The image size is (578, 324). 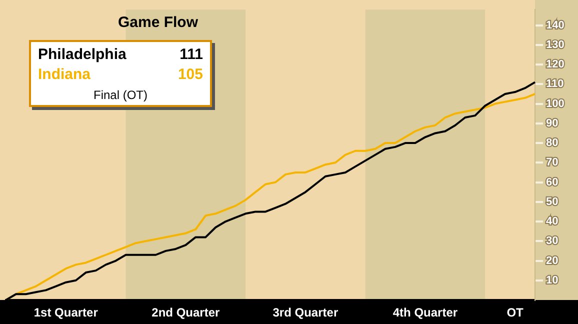 I want to click on annotation: Final (OT), so click(x=120, y=95).